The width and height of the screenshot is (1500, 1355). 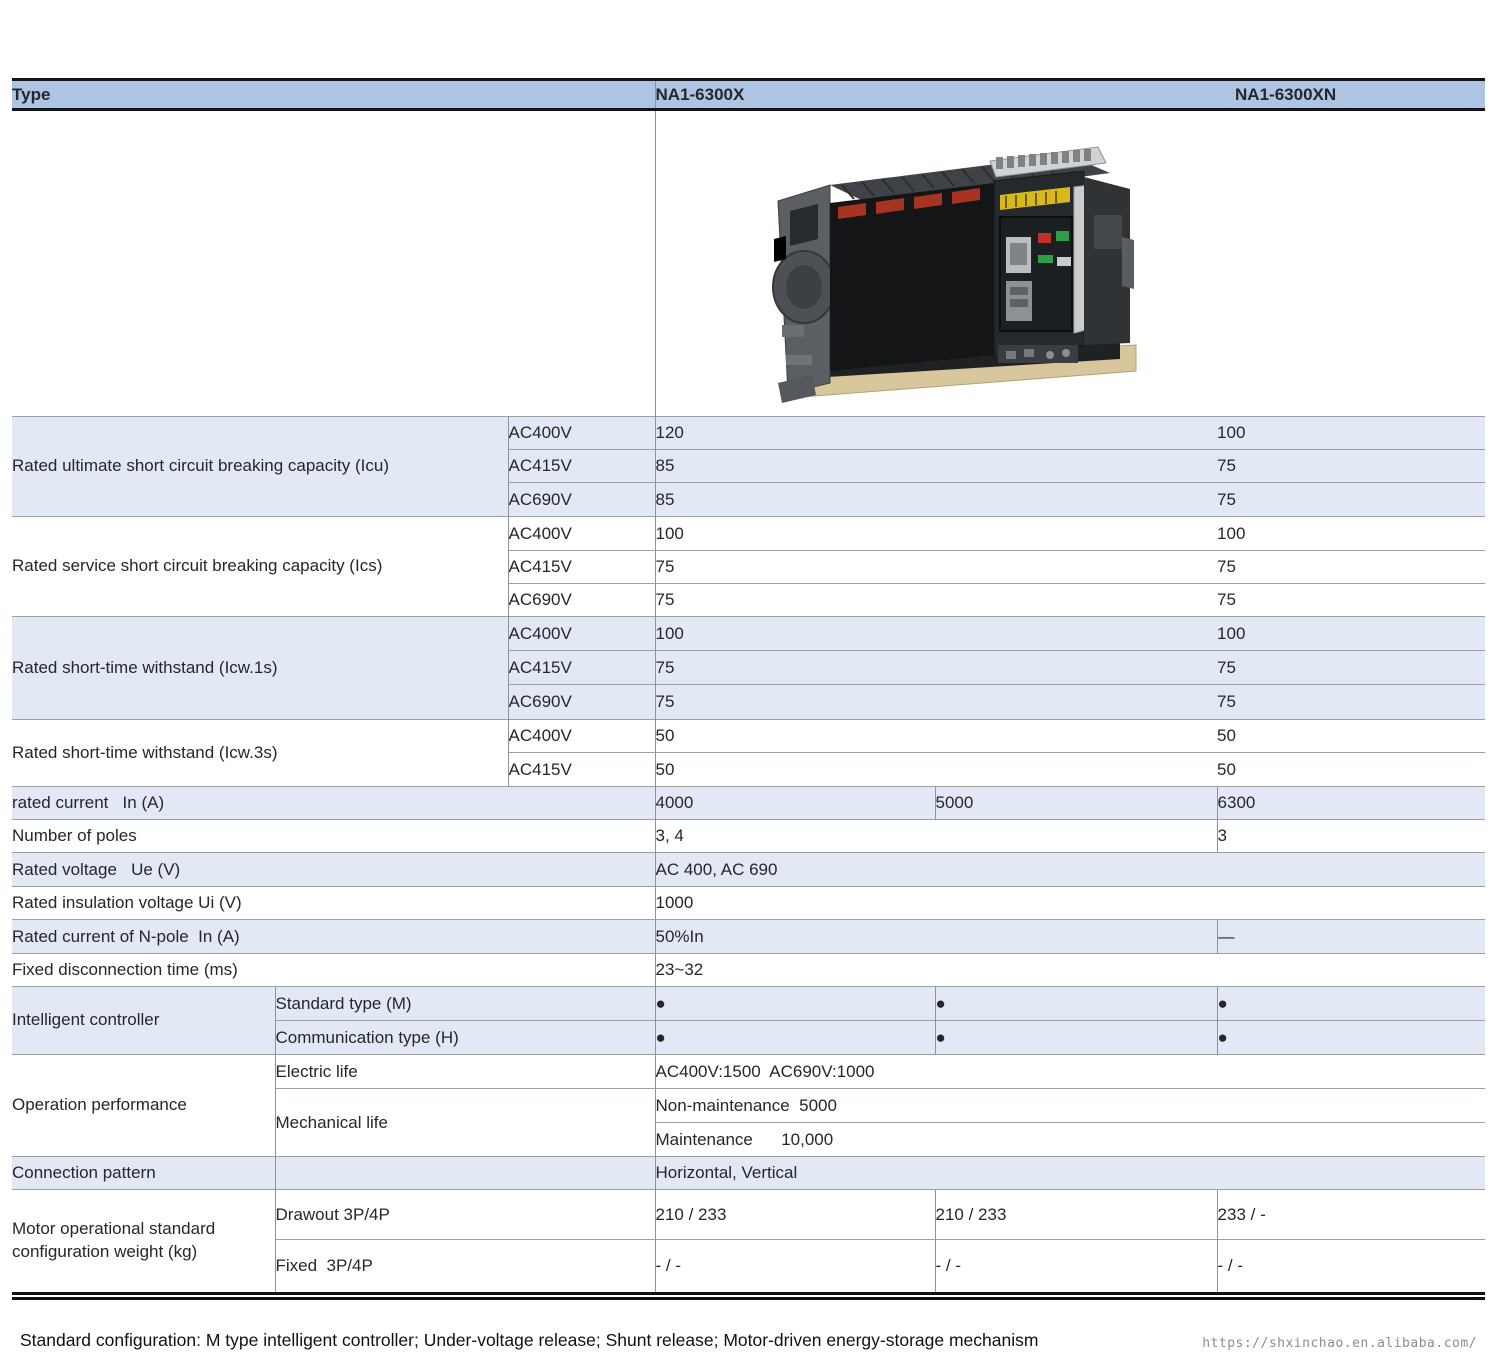 I want to click on ics-row-ac415v: AC415V 75 75, so click(x=749, y=567).